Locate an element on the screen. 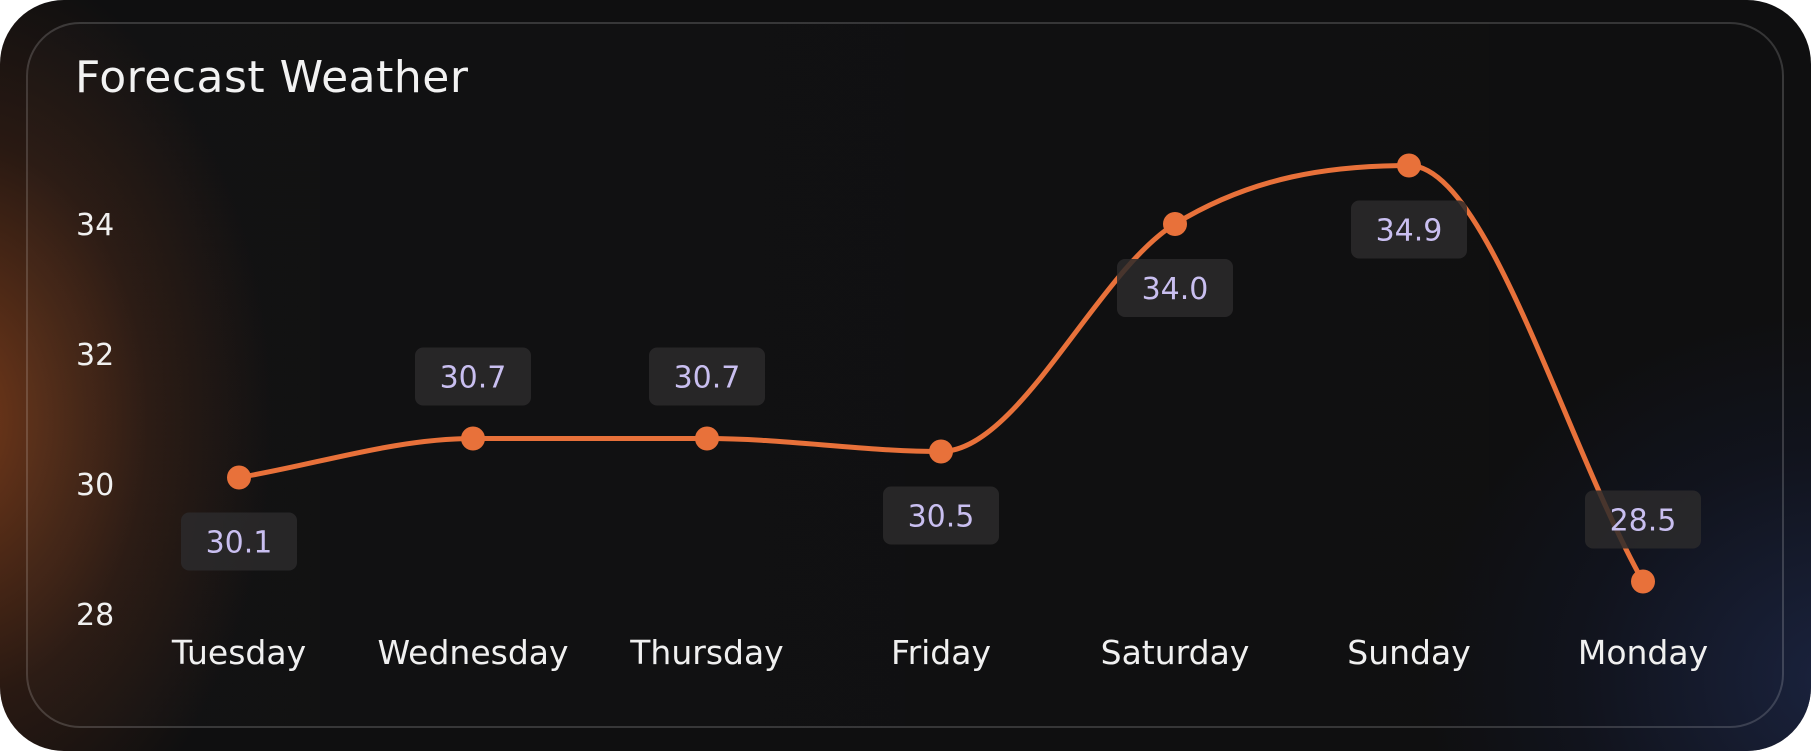  x-category-label: Monday is located at coordinates (1643, 652).